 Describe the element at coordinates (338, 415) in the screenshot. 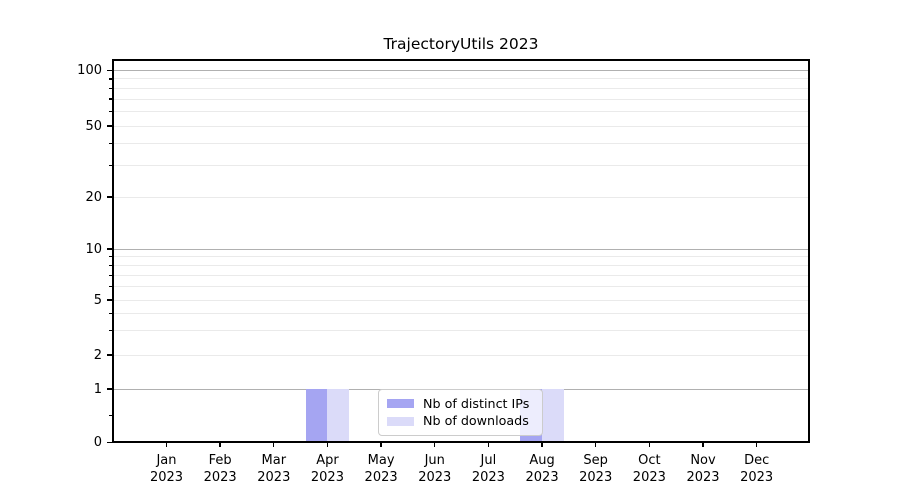

I see `bar-nb-of-downloads-apr` at that location.